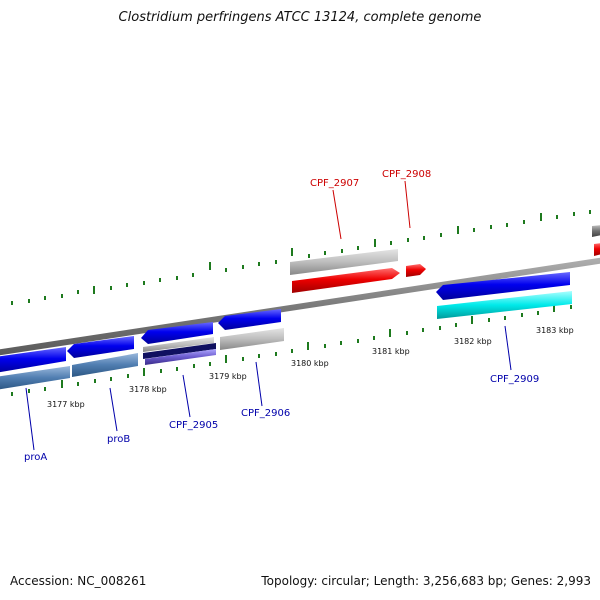 The height and width of the screenshot is (600, 600). Describe the element at coordinates (100, 347) in the screenshot. I see `gene-feature-prob` at that location.